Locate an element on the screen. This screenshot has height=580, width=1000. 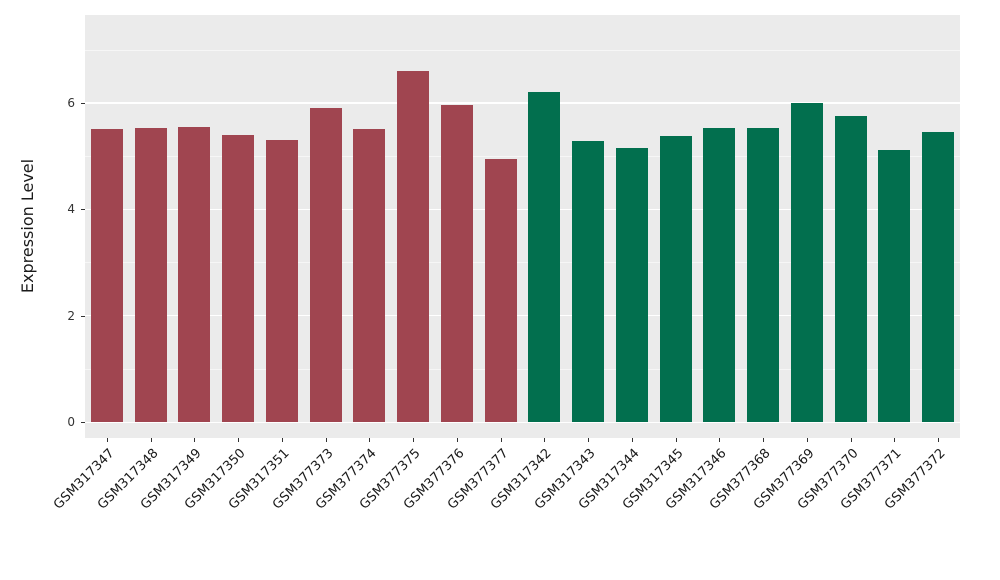
y-tick-label: 4 is located at coordinates (71, 209).